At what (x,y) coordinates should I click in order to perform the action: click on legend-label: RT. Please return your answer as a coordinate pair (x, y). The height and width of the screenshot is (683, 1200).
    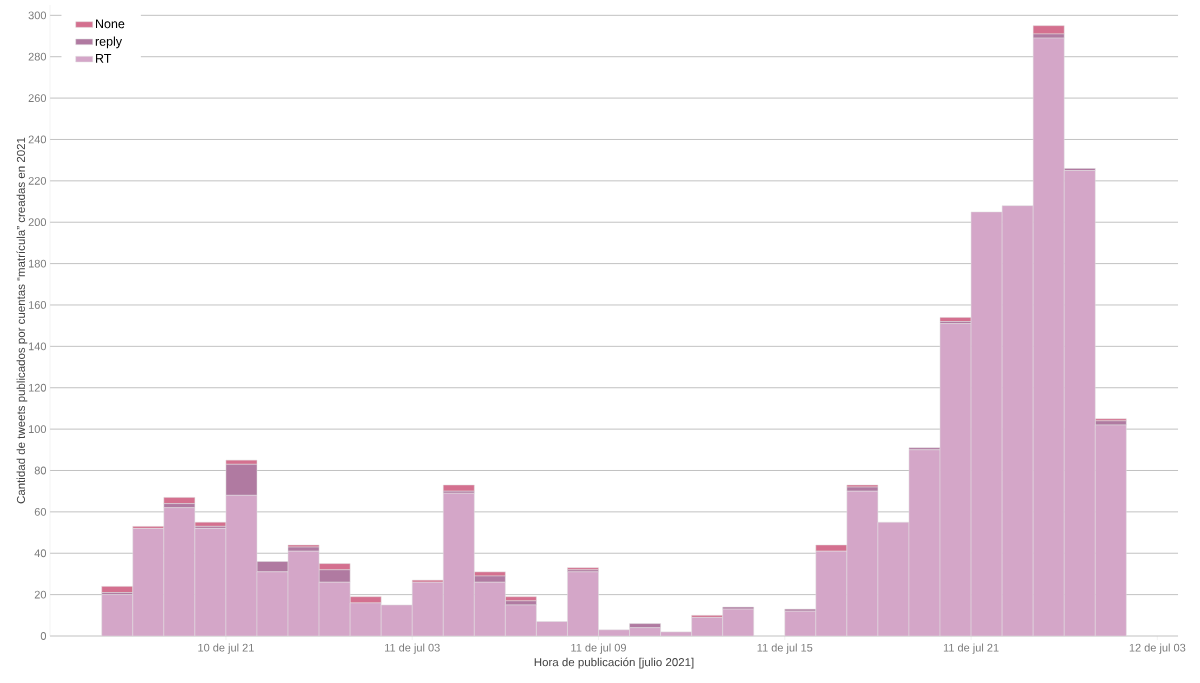
    Looking at the image, I should click on (104, 58).